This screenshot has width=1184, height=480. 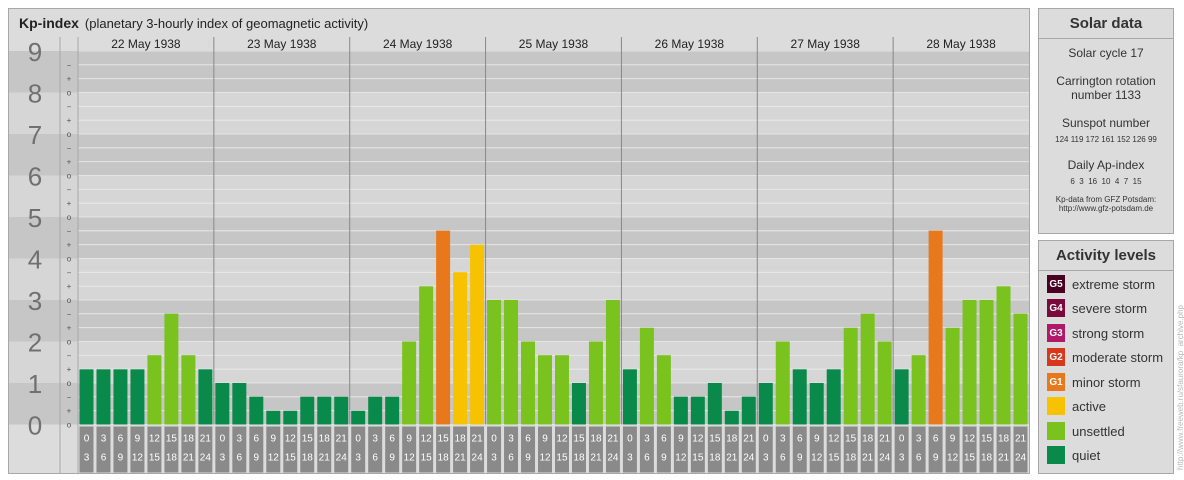 What do you see at coordinates (1106, 24) in the screenshot?
I see `solar-data-heading: Solar data` at bounding box center [1106, 24].